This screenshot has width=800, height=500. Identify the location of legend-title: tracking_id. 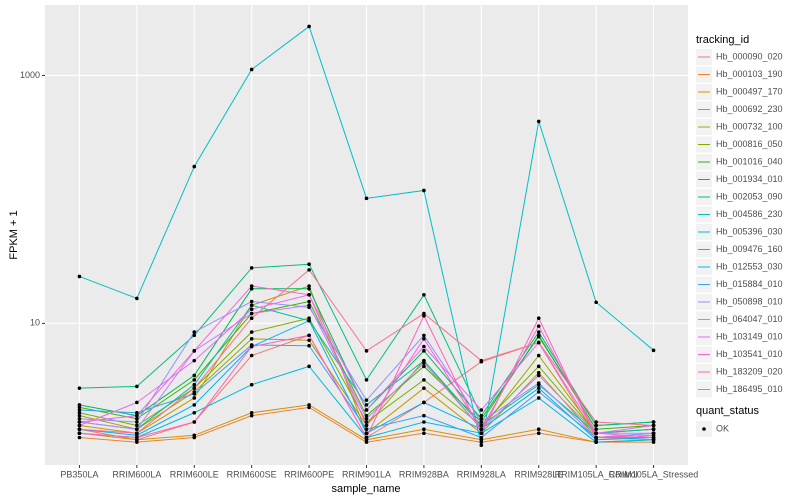
(722, 40).